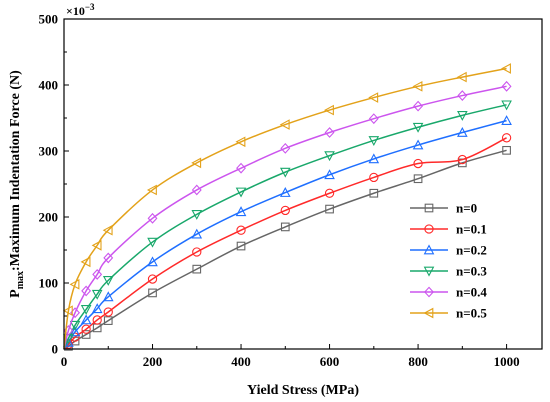 This screenshot has width=550, height=402. Describe the element at coordinates (15, 293) in the screenshot. I see `y-axis-title-main: P` at that location.